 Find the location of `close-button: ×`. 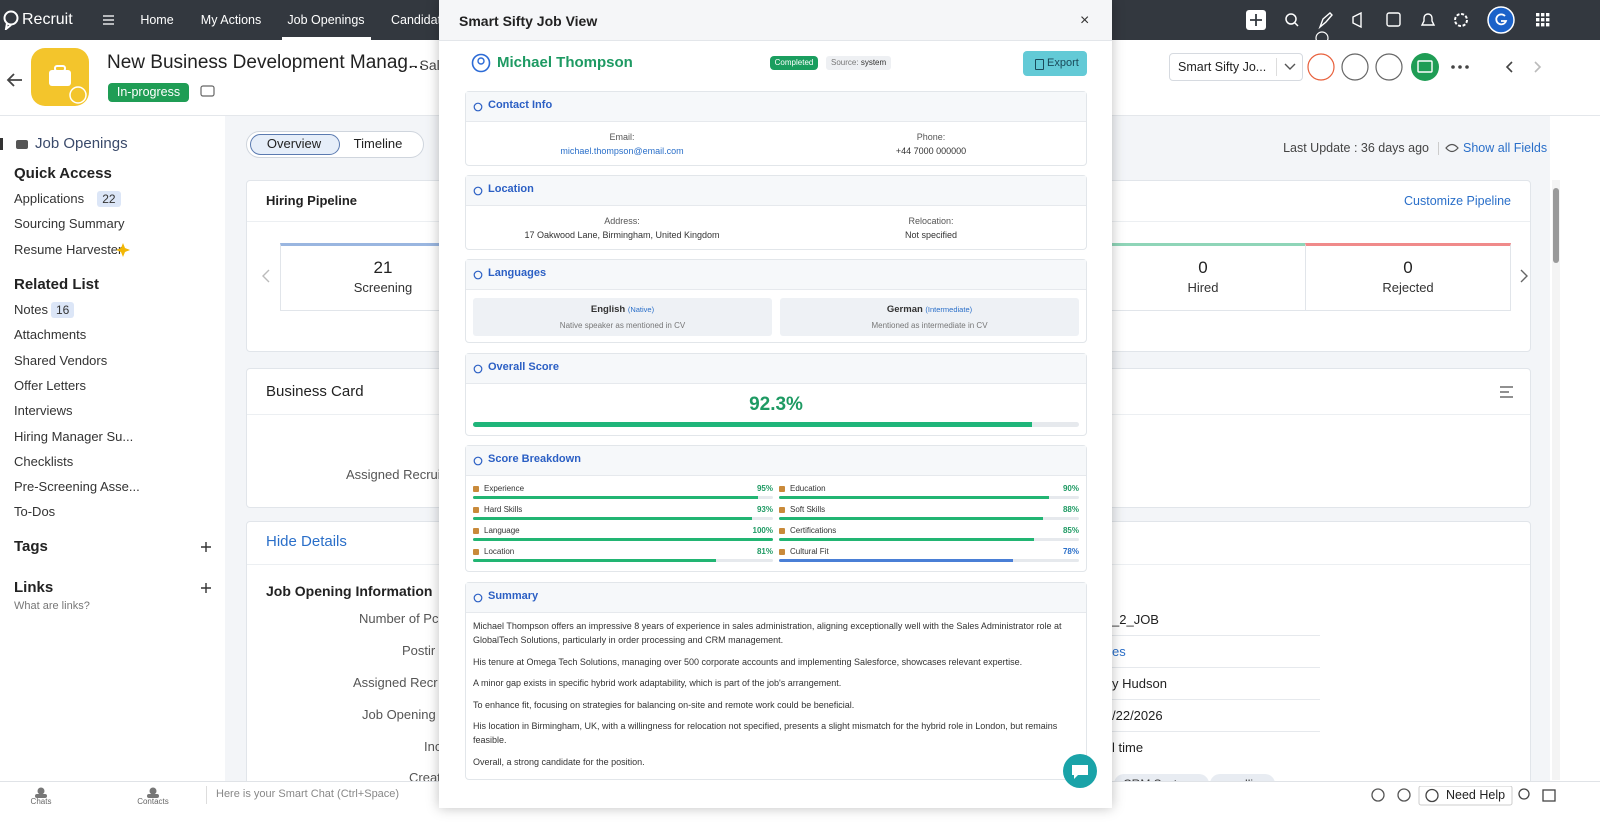

close-button: × is located at coordinates (1085, 21).